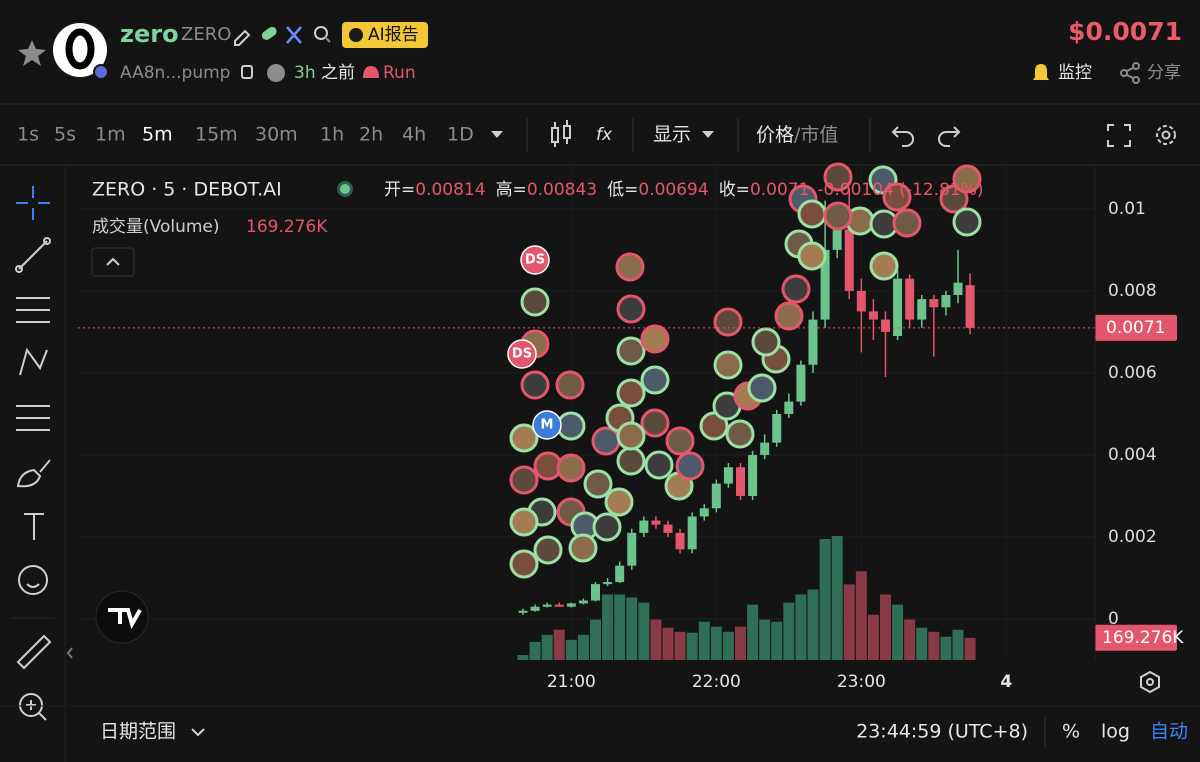 This screenshot has height=762, width=1200. What do you see at coordinates (1041, 72) in the screenshot?
I see `bell-icon` at bounding box center [1041, 72].